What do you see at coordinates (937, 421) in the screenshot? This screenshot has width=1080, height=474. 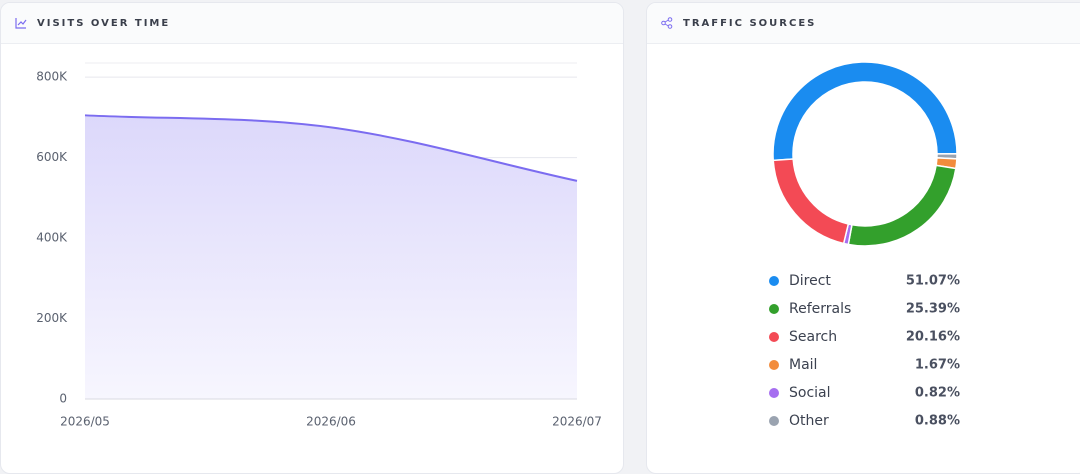 I see `legend-value: 0.88%` at bounding box center [937, 421].